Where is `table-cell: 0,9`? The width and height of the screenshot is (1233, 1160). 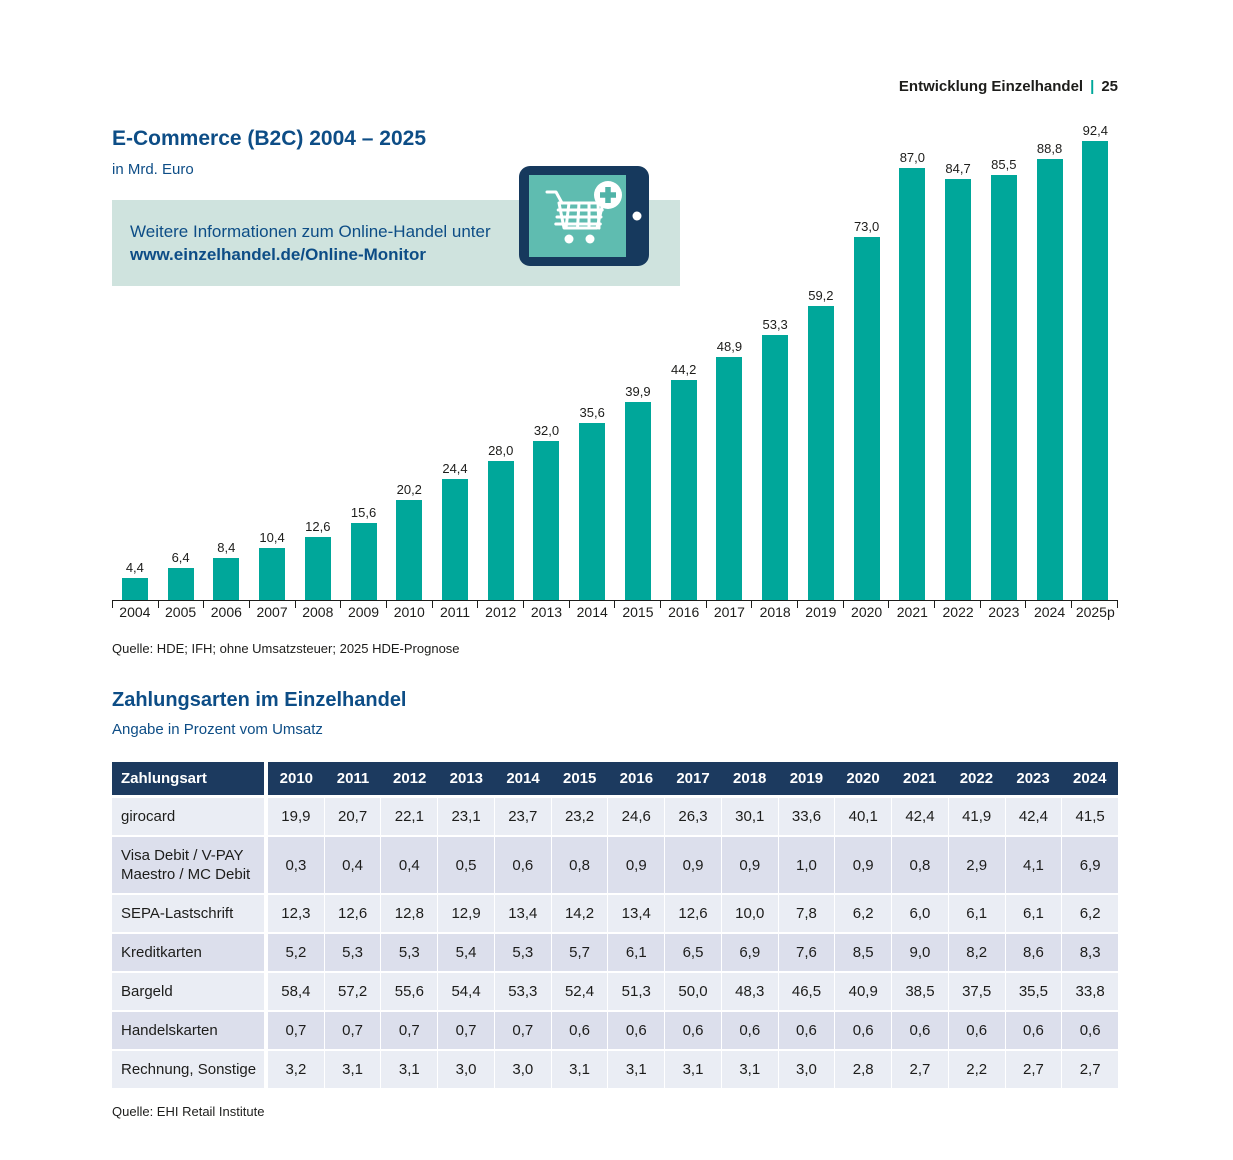
table-cell: 0,9 is located at coordinates (637, 865).